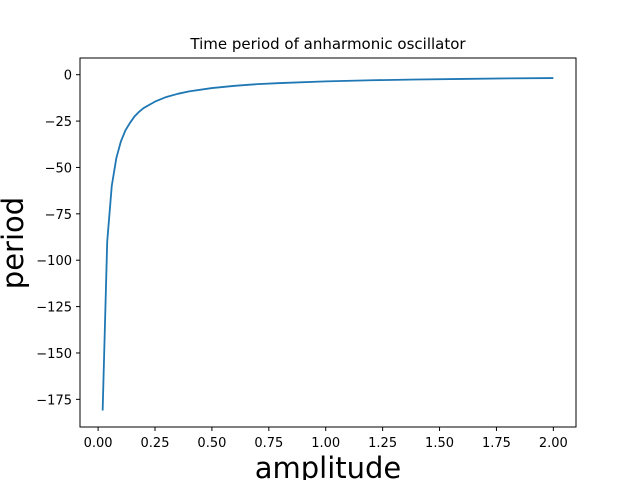 This screenshot has height=480, width=640. I want to click on y-tick-label: −75, so click(58, 215).